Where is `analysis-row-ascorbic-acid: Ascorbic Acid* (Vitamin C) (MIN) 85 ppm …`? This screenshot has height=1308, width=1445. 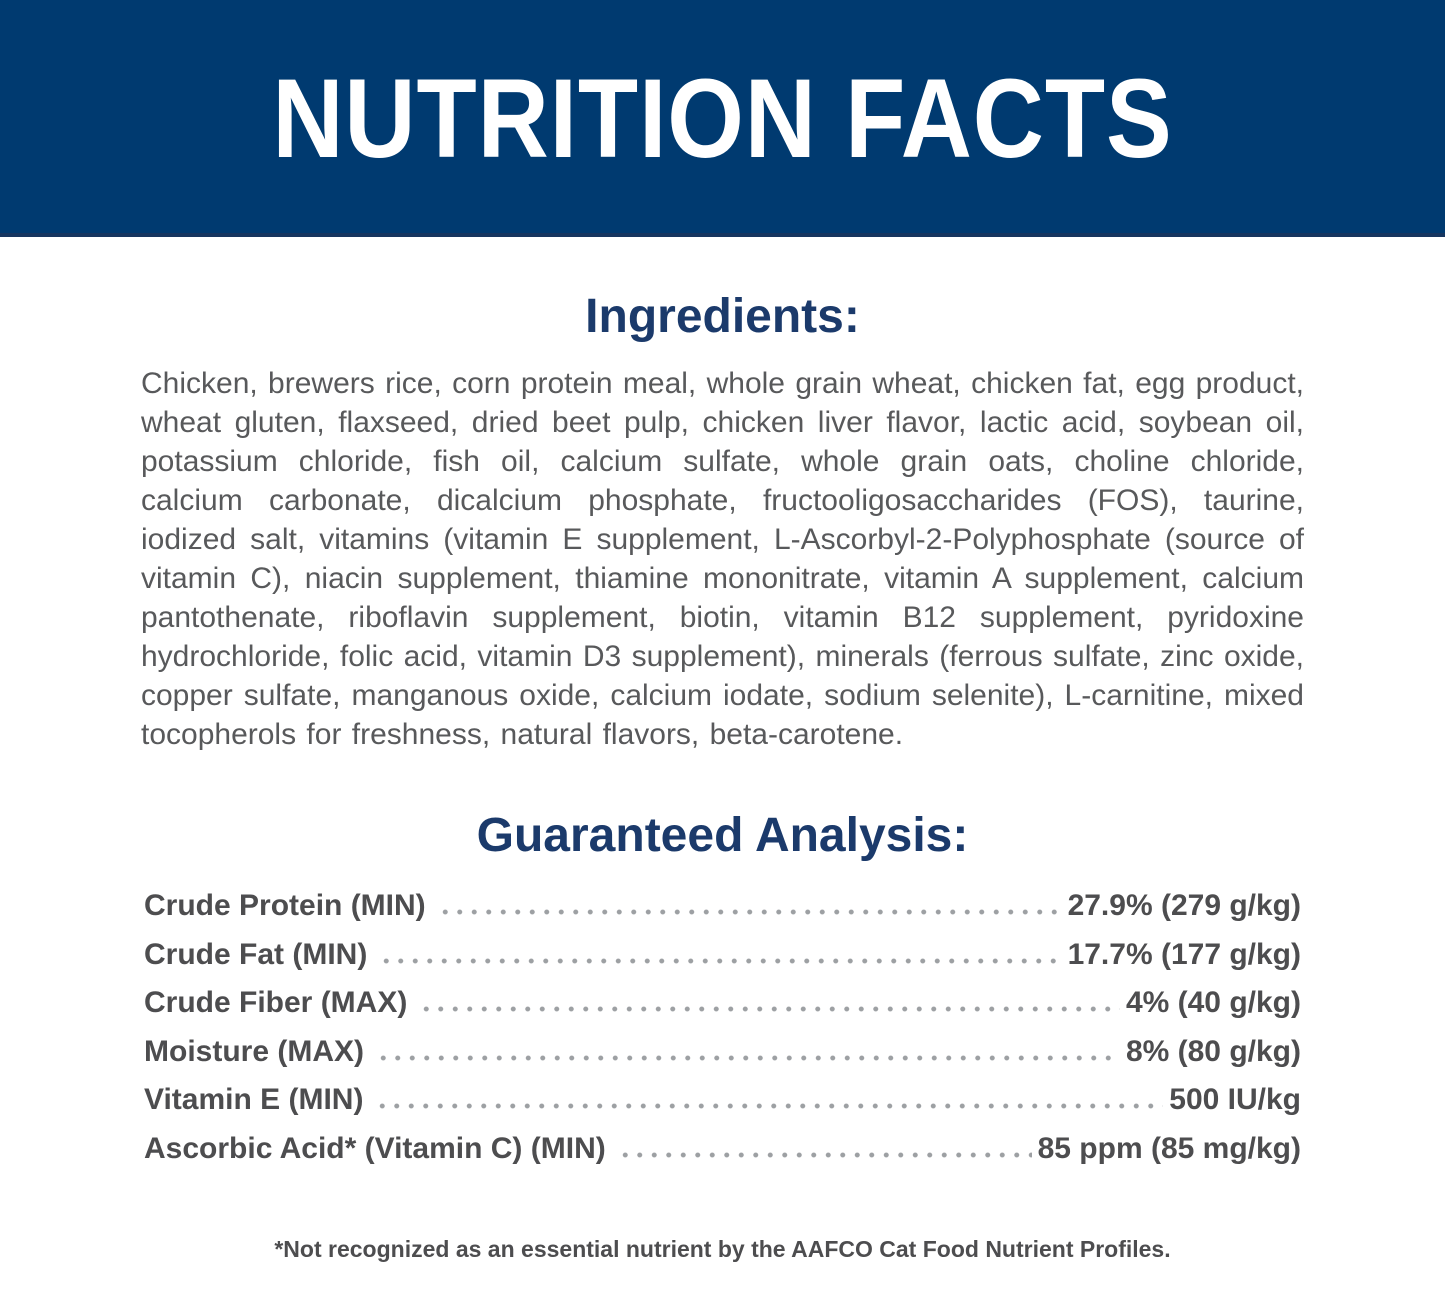
analysis-row-ascorbic-acid: Ascorbic Acid* (Vitamin C) (MIN) 85 ppm … is located at coordinates (722, 1156).